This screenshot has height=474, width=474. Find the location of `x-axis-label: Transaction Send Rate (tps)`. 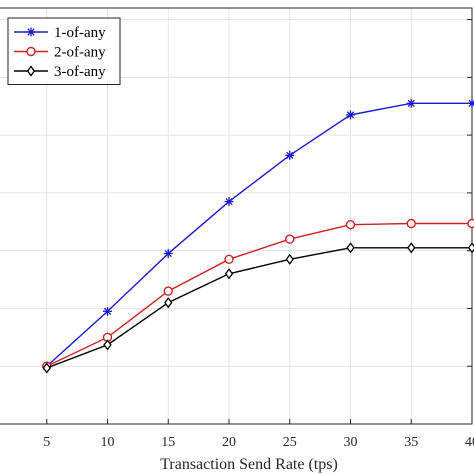

x-axis-label: Transaction Send Rate (tps) is located at coordinates (249, 464).